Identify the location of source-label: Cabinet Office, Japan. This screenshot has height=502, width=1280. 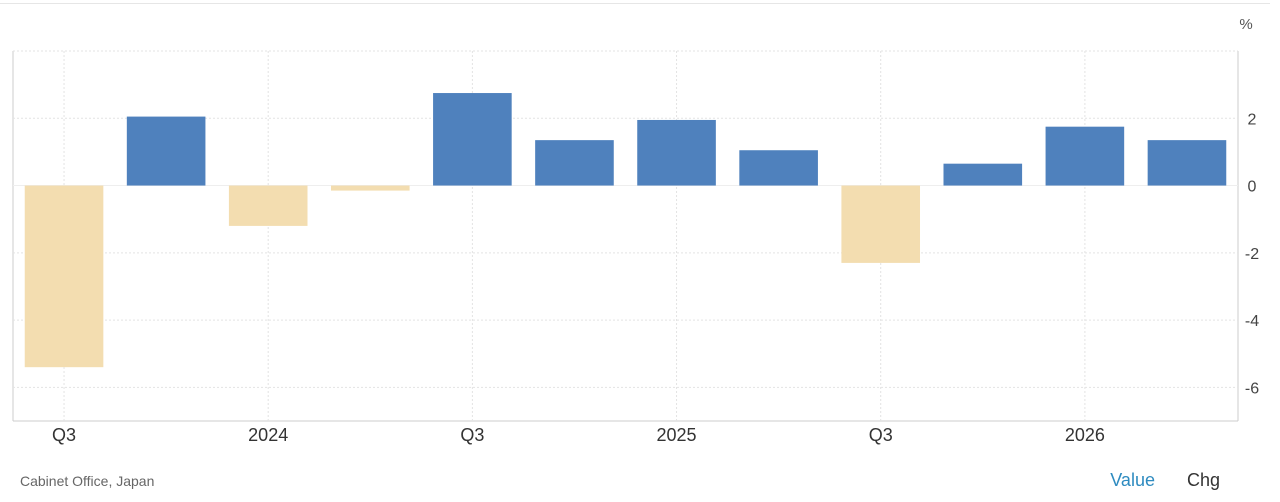
(87, 481).